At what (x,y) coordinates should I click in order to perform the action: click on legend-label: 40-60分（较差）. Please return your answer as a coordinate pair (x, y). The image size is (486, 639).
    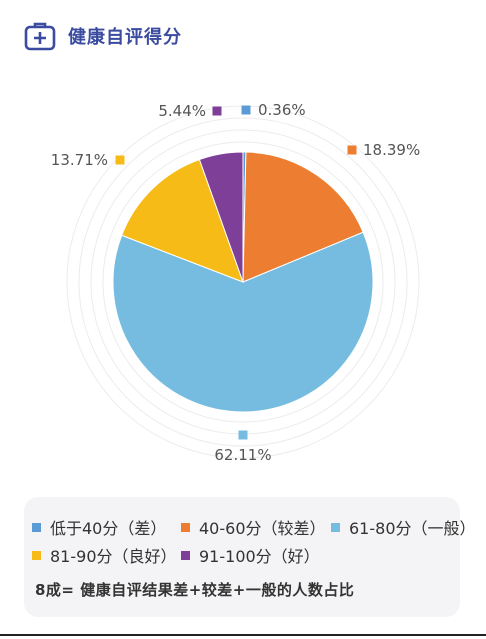
    Looking at the image, I should click on (262, 528).